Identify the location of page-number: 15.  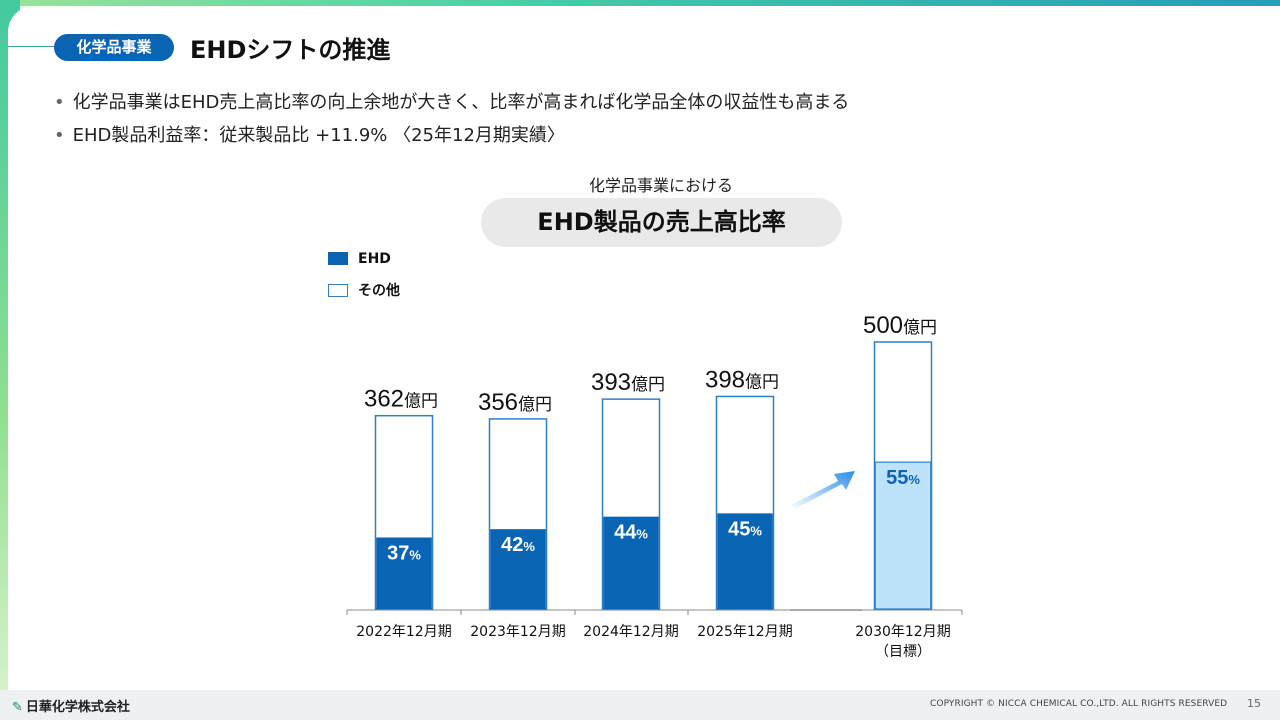
(1254, 703).